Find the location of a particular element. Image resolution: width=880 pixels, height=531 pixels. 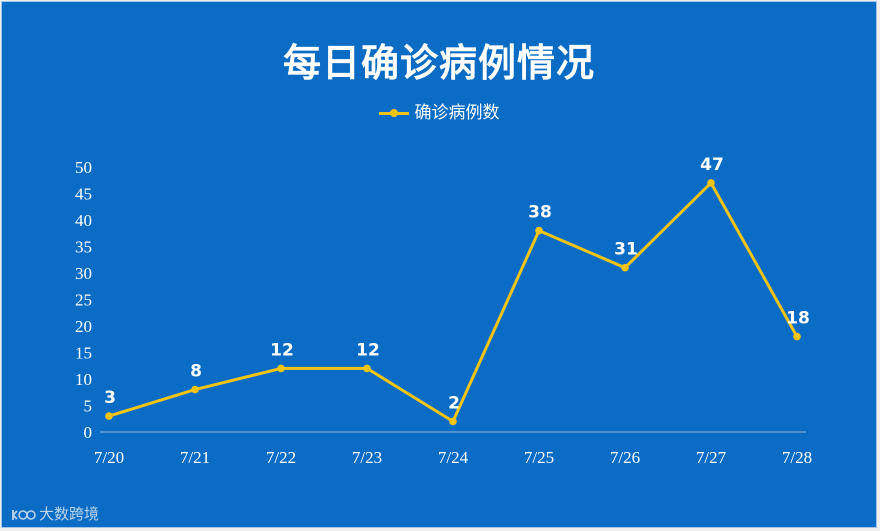

watermark: 大数跨境 is located at coordinates (54, 513).